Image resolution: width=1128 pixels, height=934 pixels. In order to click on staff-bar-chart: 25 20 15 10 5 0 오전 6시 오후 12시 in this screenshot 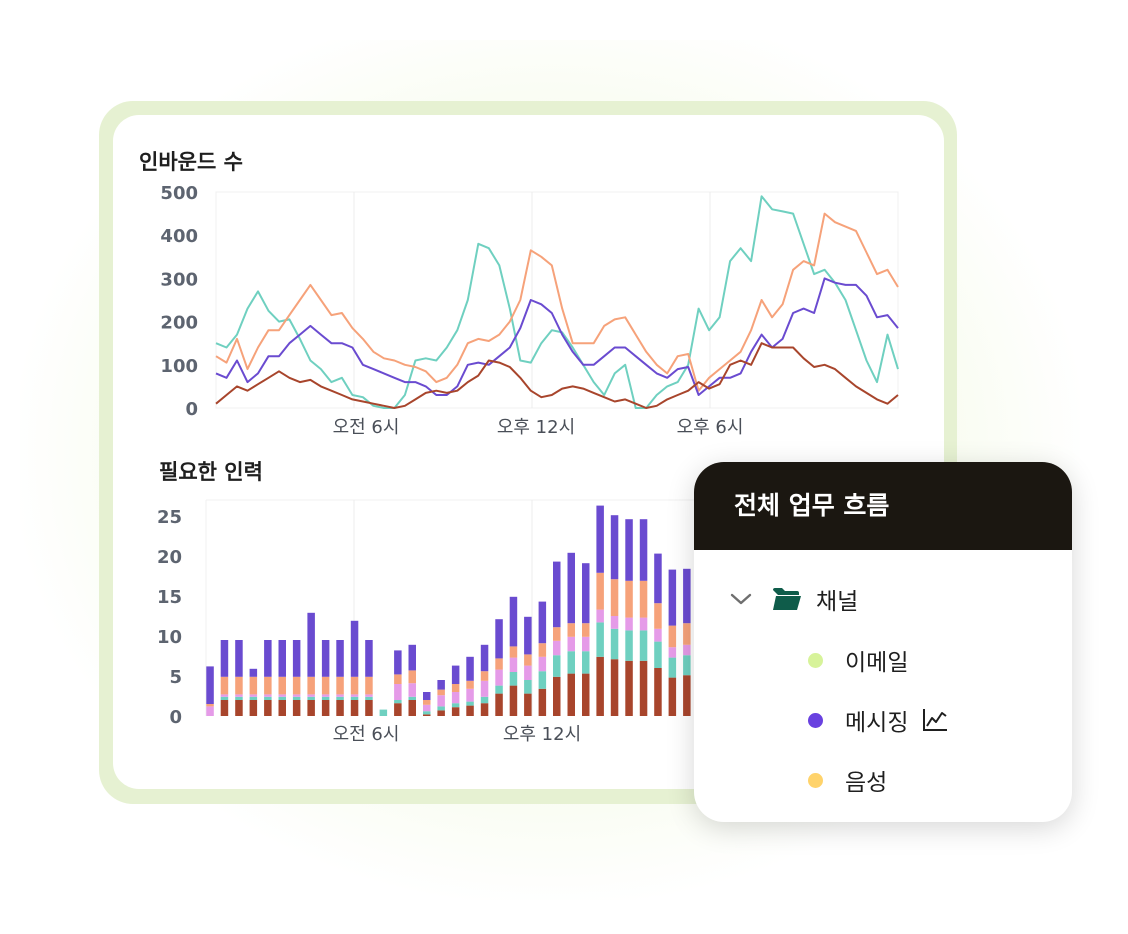, I will do `click(428, 622)`.